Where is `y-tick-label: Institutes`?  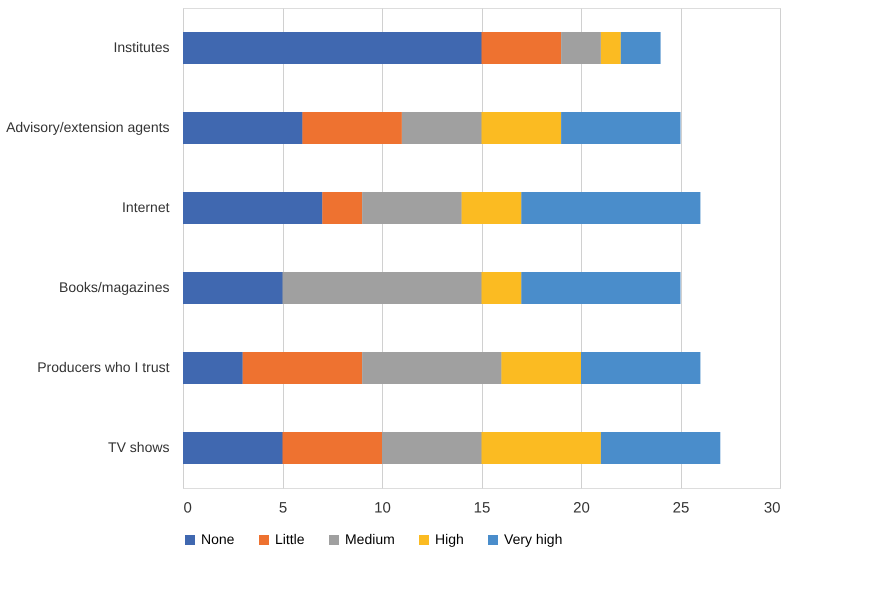
y-tick-label: Institutes is located at coordinates (141, 47).